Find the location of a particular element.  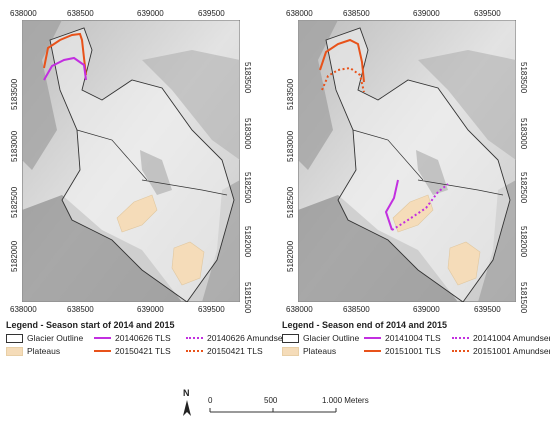

legend-label: 20140626 Amundsen is located at coordinates (247, 338).